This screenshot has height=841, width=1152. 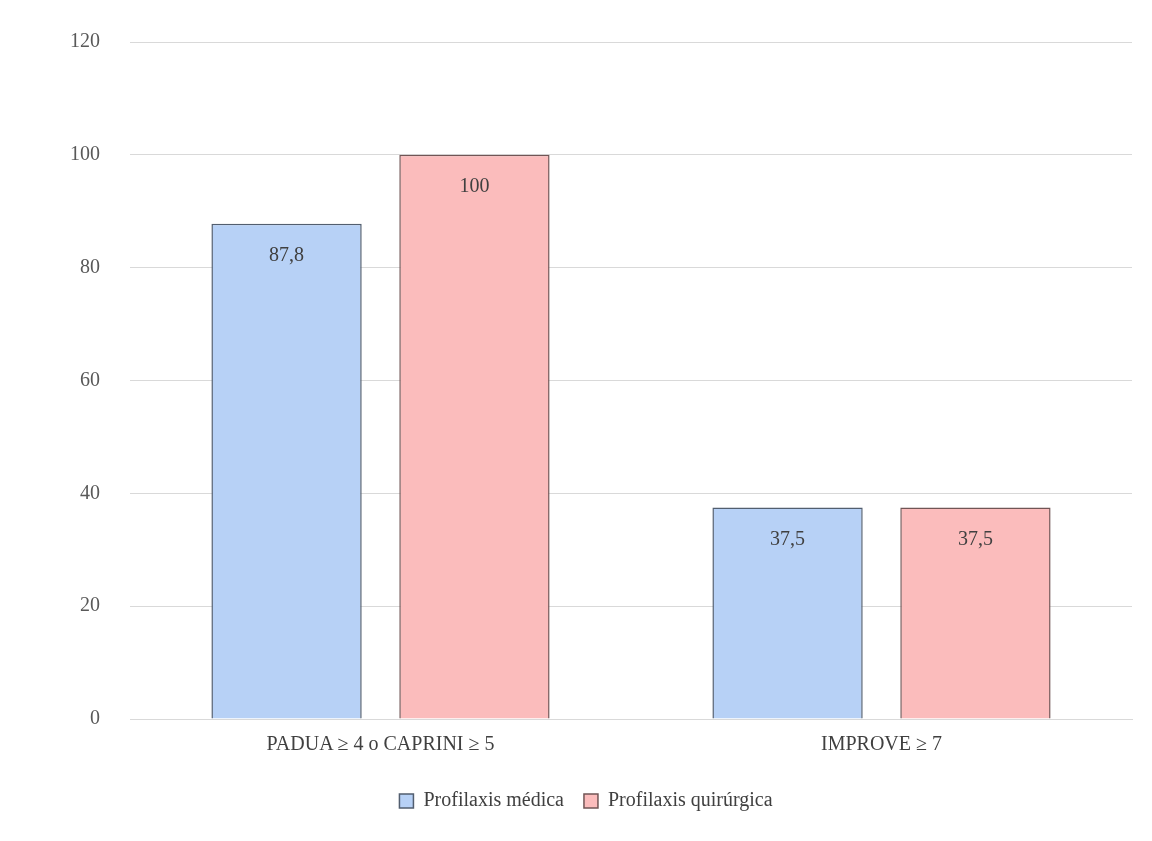 I want to click on legend-label: Profilaxis quirúrgica, so click(x=690, y=800).